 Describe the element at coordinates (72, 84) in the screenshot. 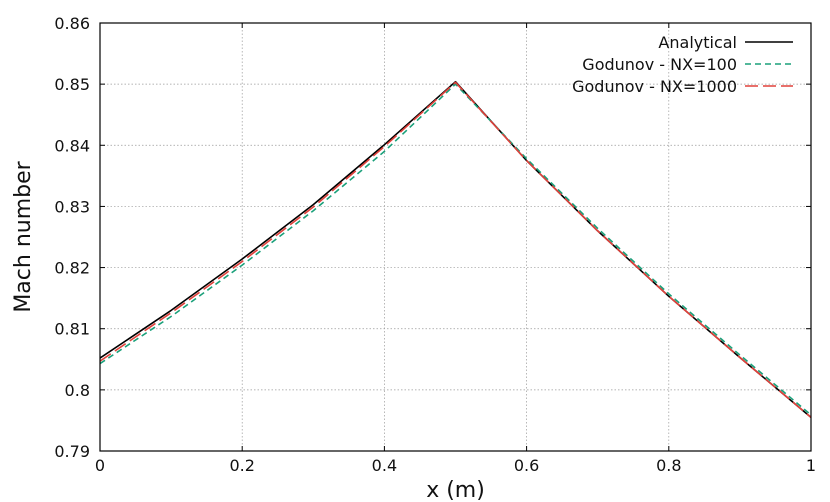

I see `y-tick-label: 0.85` at that location.